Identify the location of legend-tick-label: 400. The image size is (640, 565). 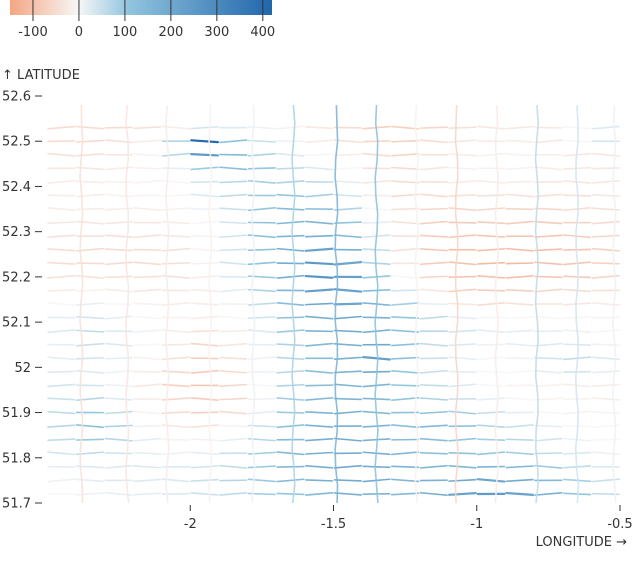
(262, 32).